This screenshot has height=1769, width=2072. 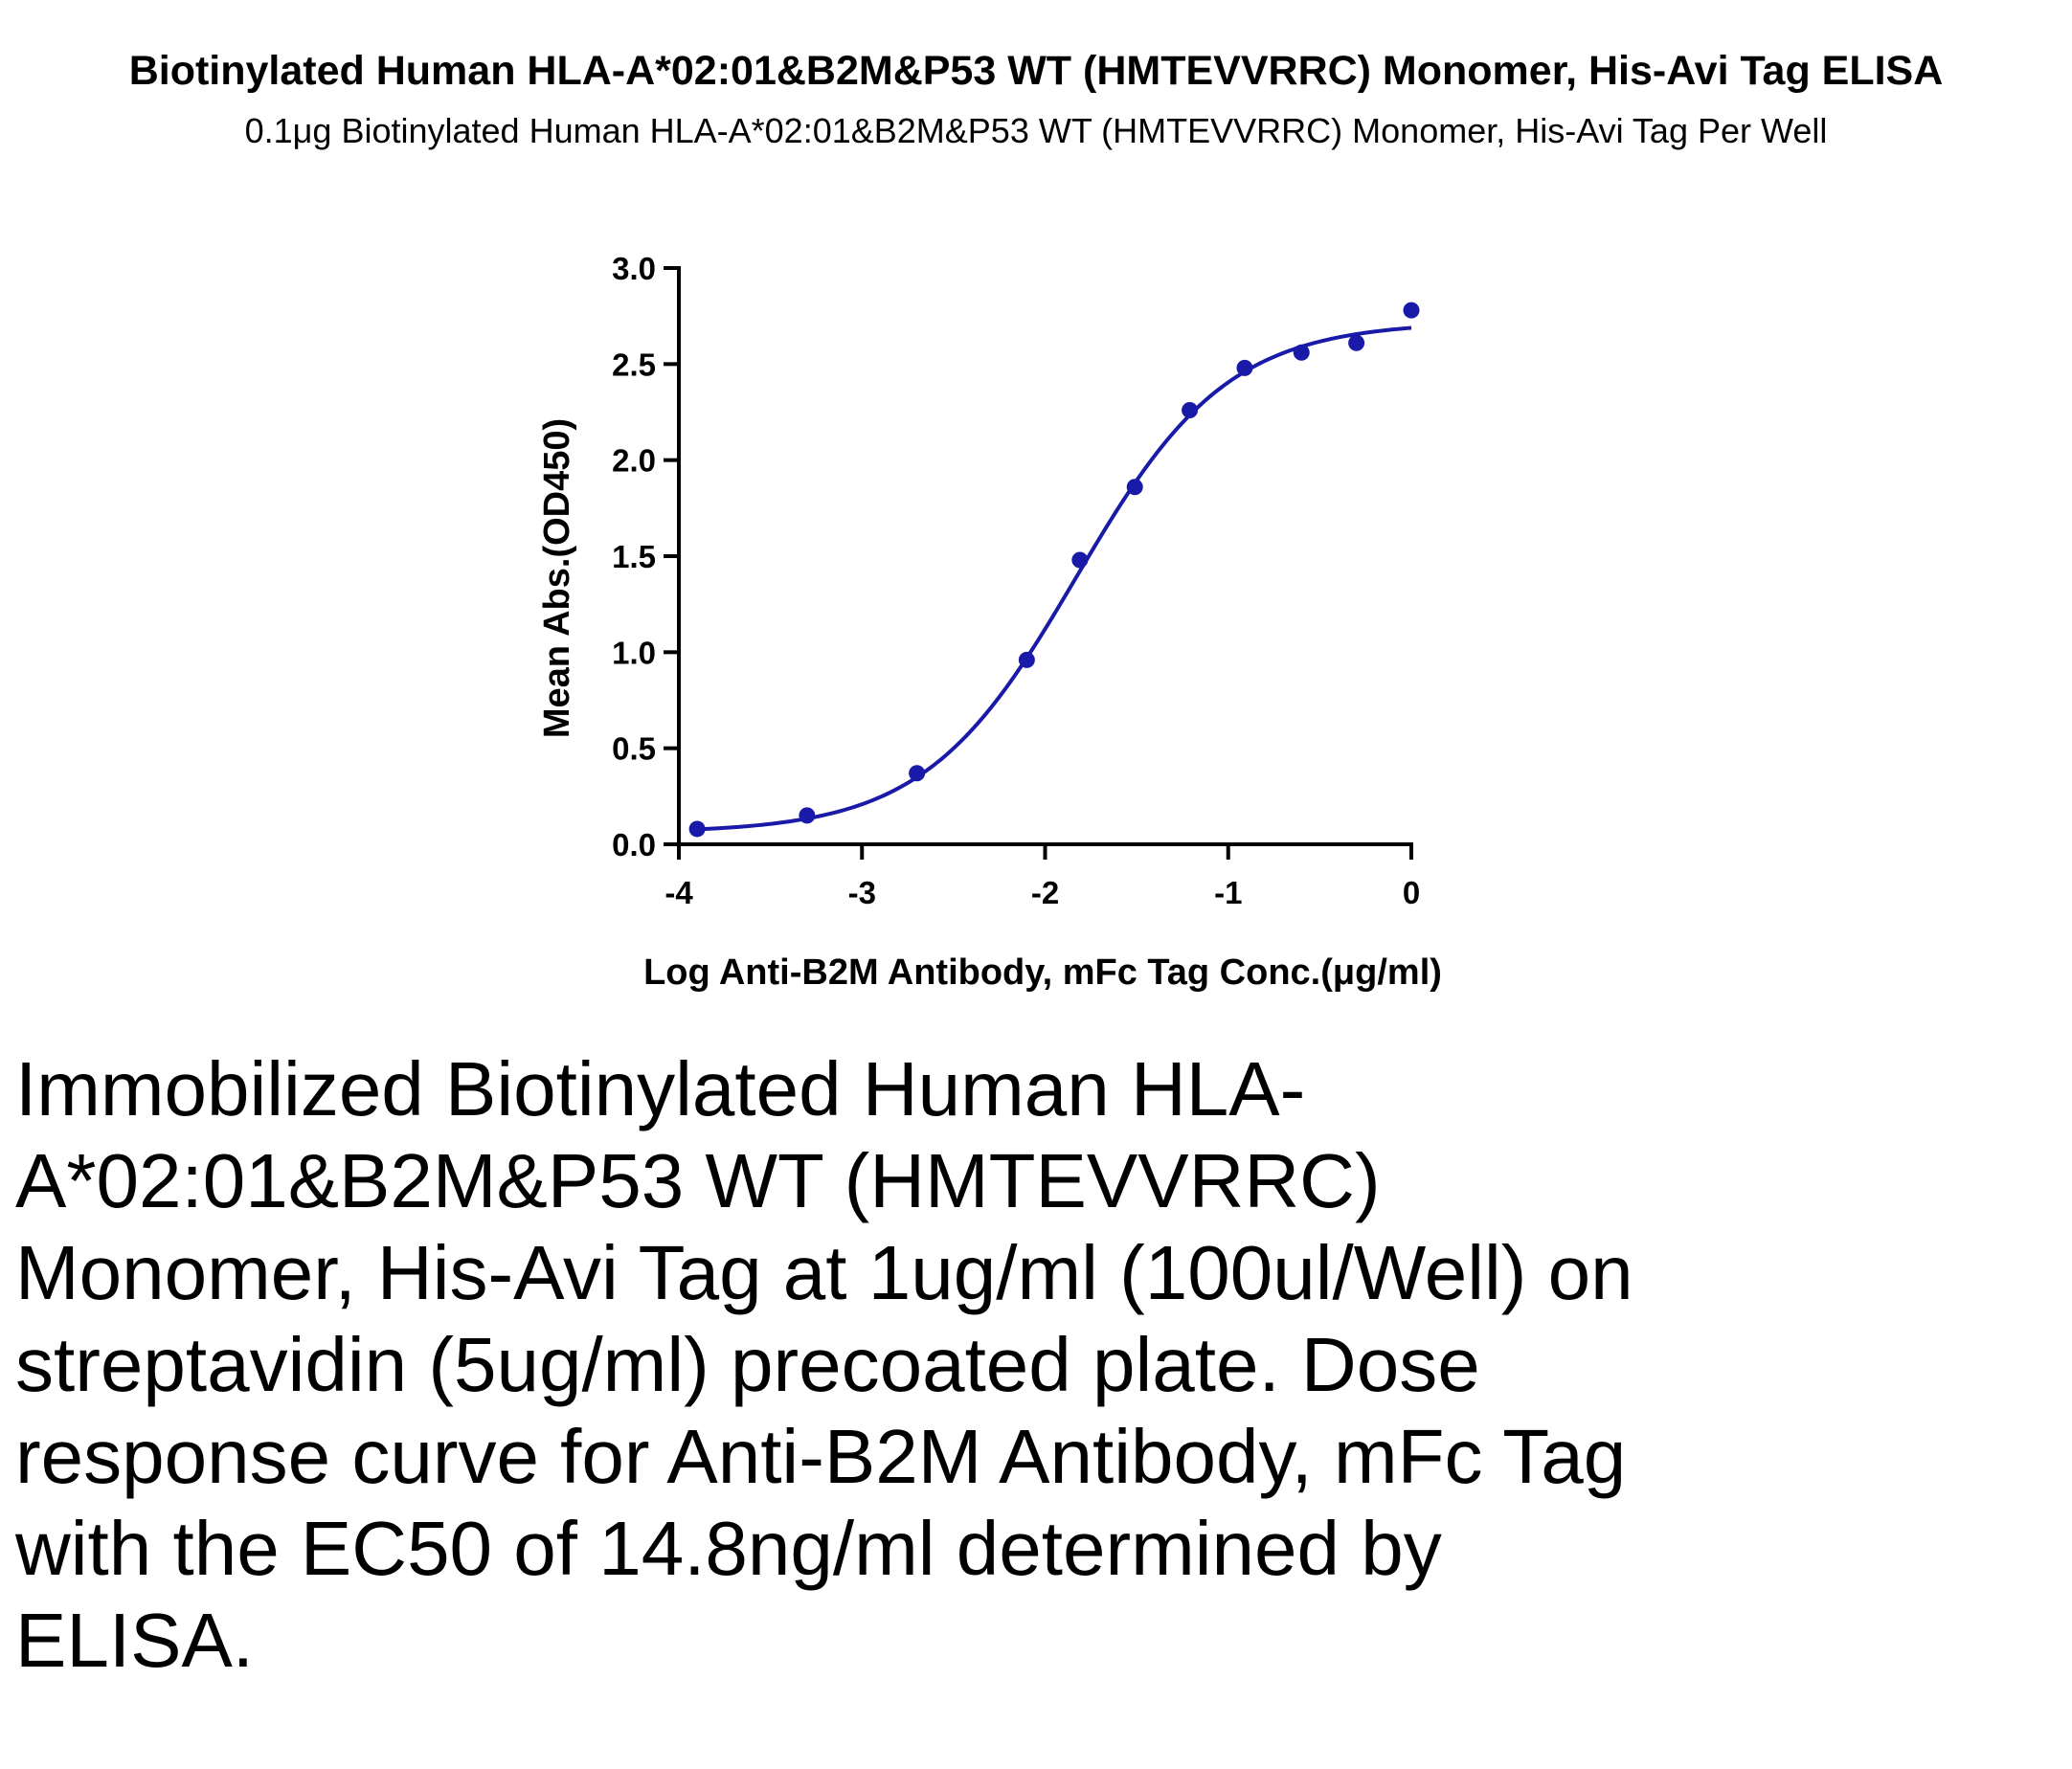 What do you see at coordinates (634, 461) in the screenshot?
I see `y-tick-label: 2.0` at bounding box center [634, 461].